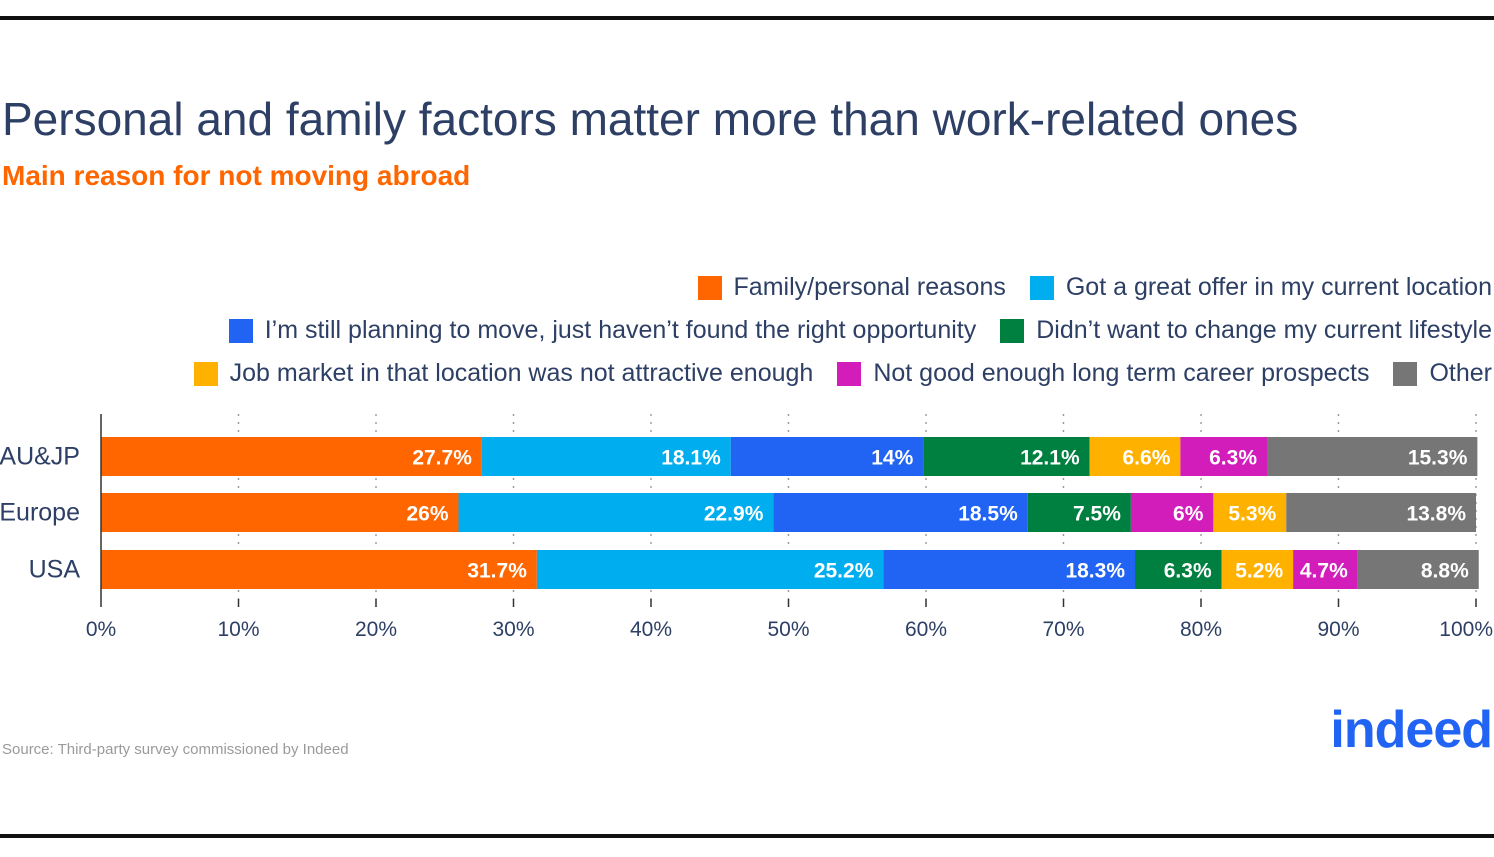  Describe the element at coordinates (427, 514) in the screenshot. I see `data-label: 26%` at that location.